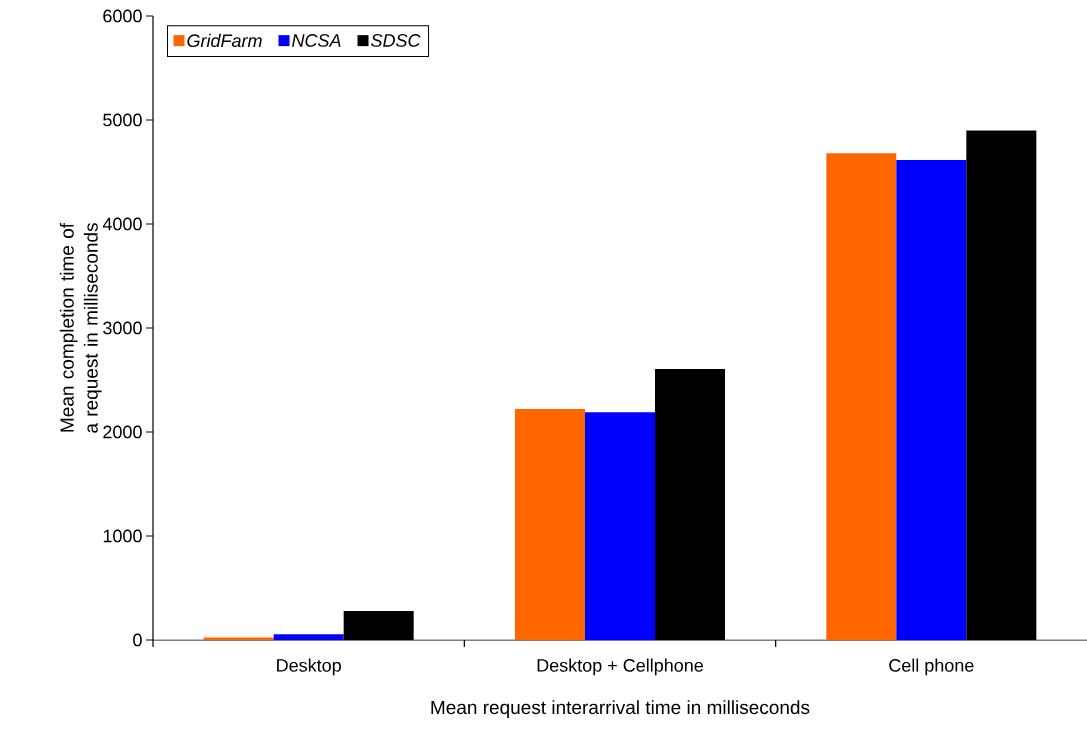  What do you see at coordinates (931, 667) in the screenshot?
I see `x-tick-label: Cell phone` at bounding box center [931, 667].